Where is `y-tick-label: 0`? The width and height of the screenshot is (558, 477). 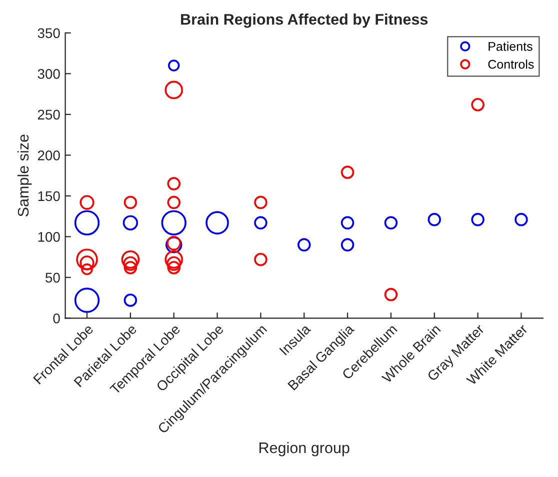 y-tick-label: 0 is located at coordinates (56, 318).